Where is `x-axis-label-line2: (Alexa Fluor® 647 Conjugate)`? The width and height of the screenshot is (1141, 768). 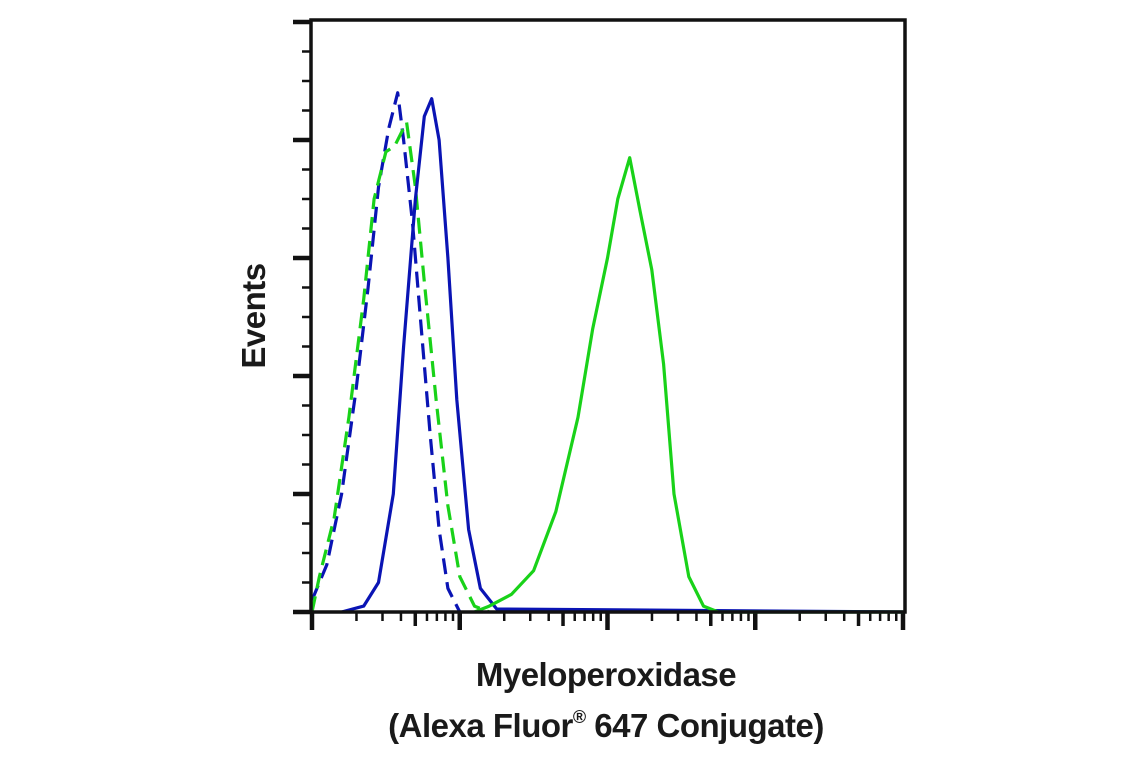 x-axis-label-line2: (Alexa Fluor® 647 Conjugate) is located at coordinates (606, 725).